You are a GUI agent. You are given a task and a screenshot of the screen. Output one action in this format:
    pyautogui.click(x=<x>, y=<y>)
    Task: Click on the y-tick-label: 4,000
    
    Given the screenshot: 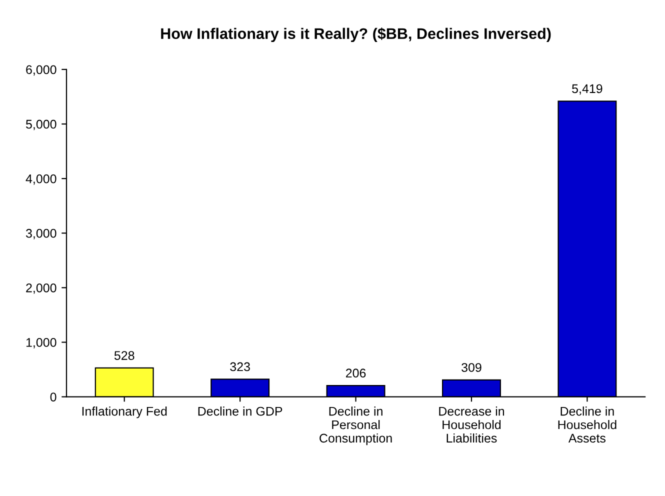 What is the action you would take?
    pyautogui.click(x=41, y=179)
    